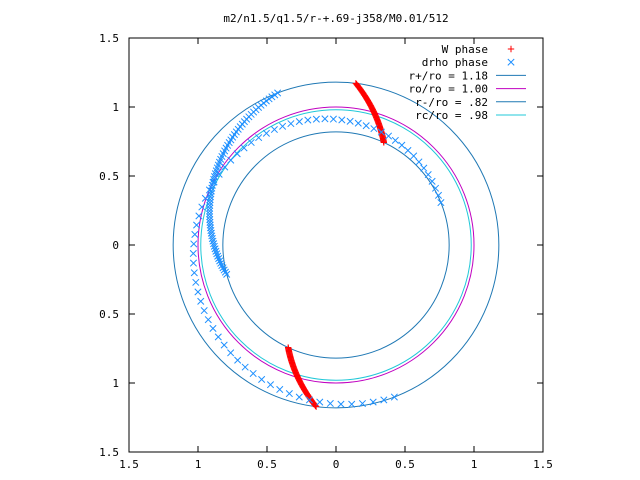  What do you see at coordinates (405, 464) in the screenshot?
I see `x-tick-label-4: 0.5` at bounding box center [405, 464].